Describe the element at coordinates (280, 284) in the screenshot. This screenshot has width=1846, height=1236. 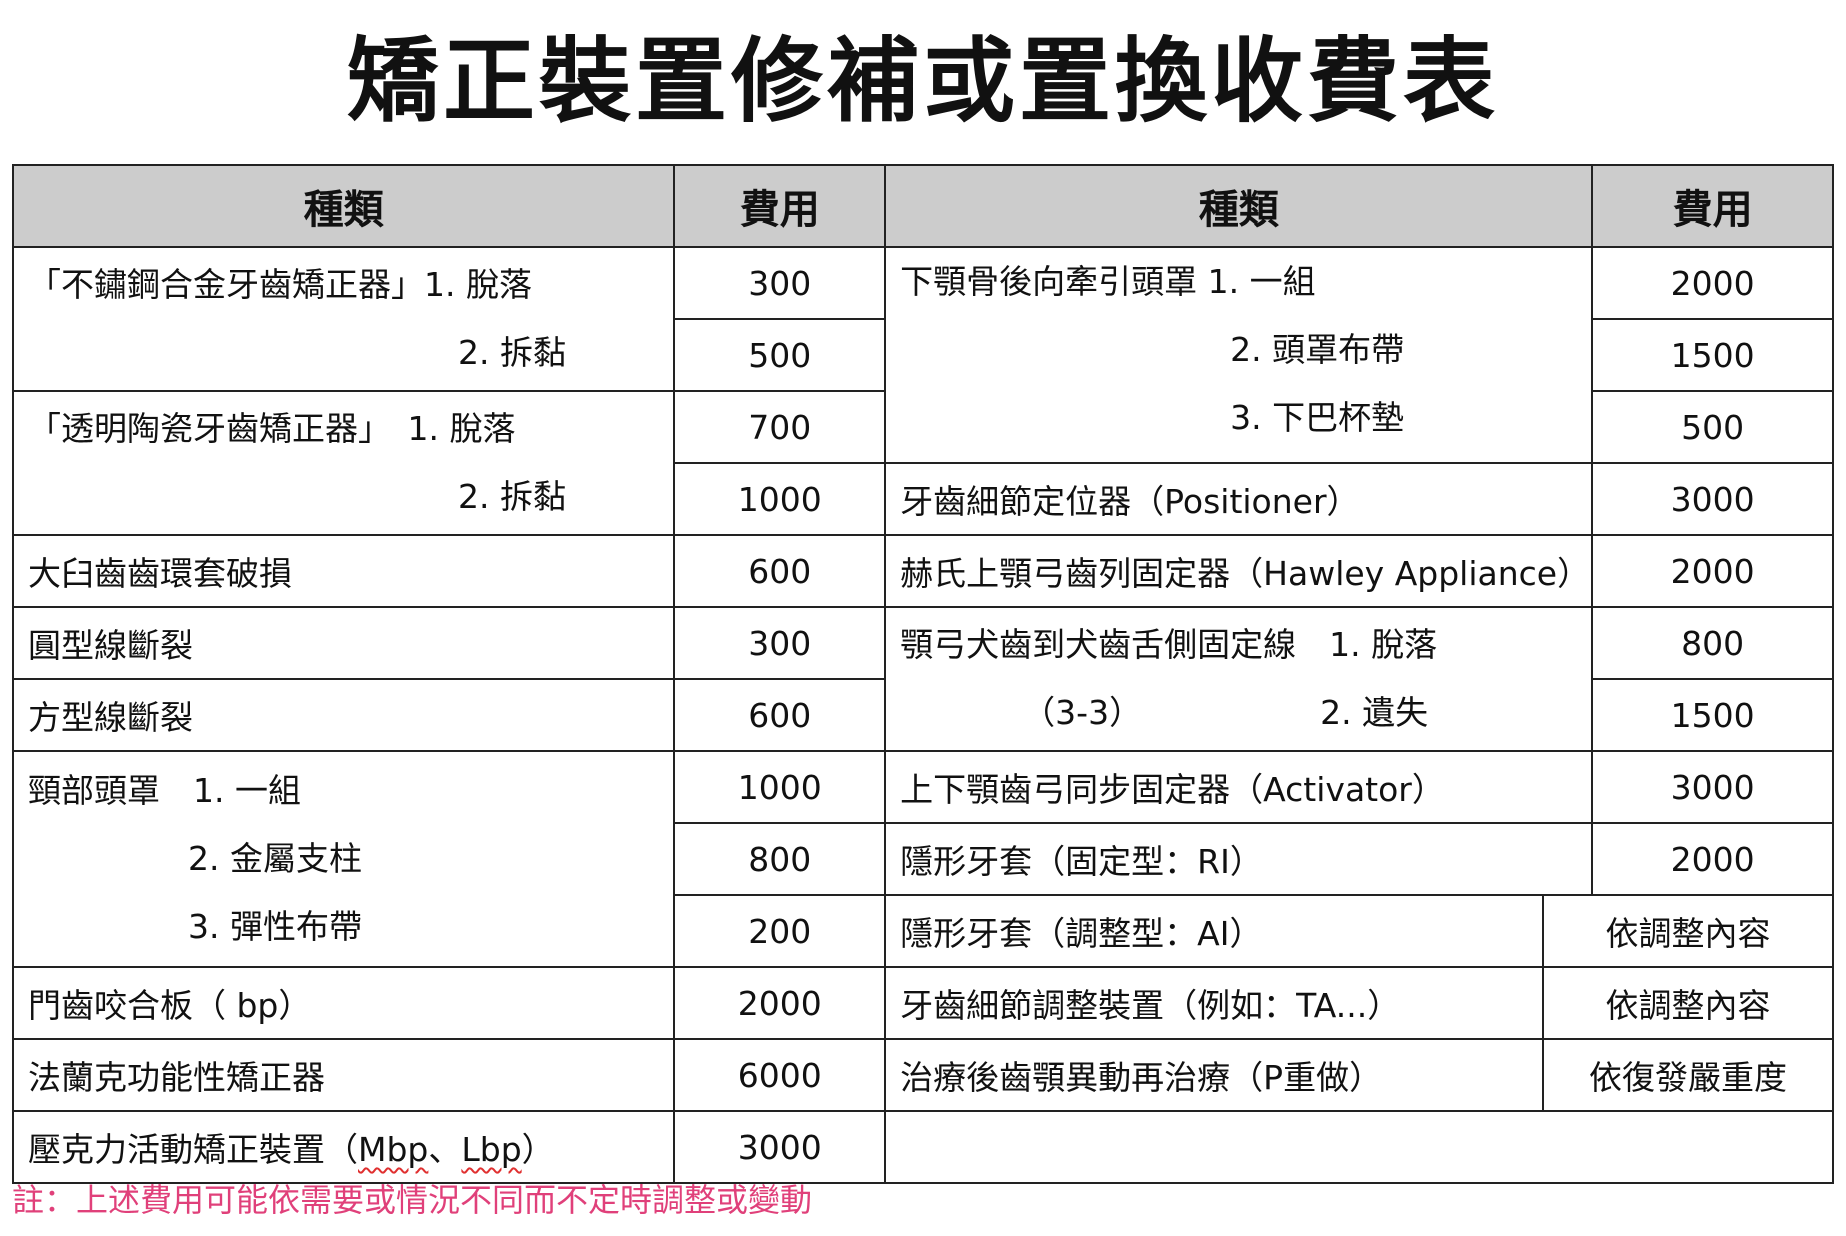
I see `steel-bracket-name: 「不鏽鋼合金牙齒矯正器」1. 脫落` at that location.